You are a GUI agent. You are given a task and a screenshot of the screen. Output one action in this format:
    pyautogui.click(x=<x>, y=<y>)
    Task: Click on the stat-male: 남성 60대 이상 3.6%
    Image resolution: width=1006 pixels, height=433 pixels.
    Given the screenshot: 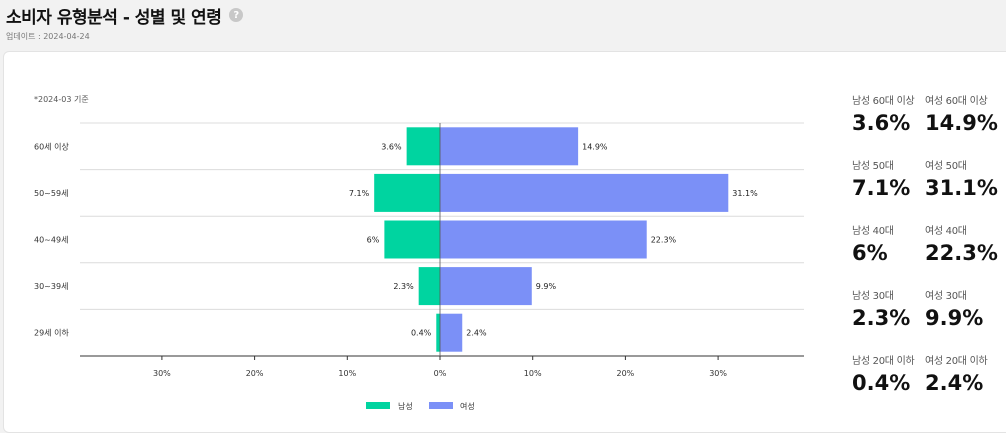 What is the action you would take?
    pyautogui.click(x=888, y=124)
    